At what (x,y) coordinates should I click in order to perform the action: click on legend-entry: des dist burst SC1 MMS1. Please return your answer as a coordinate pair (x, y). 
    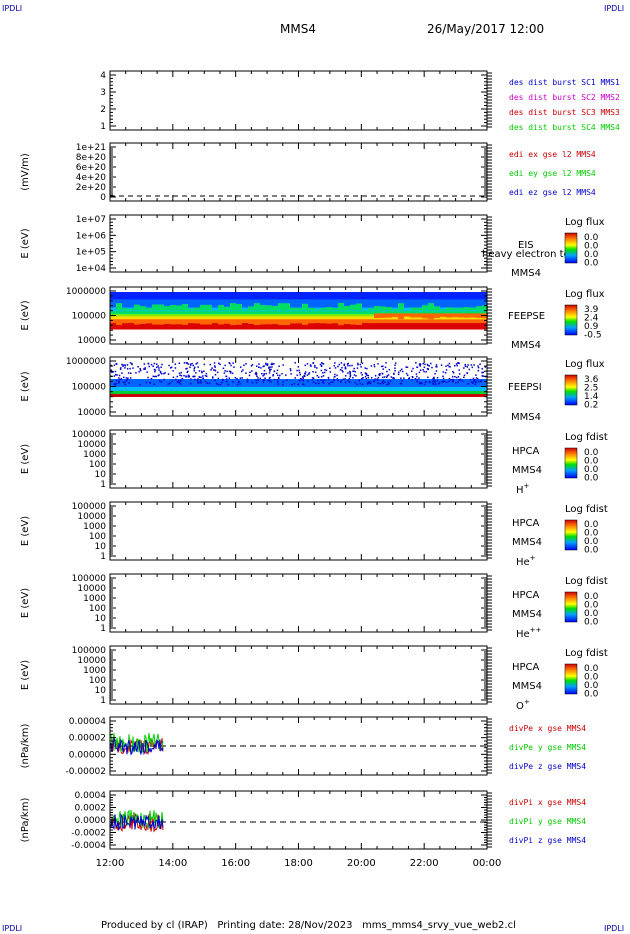
    Looking at the image, I should click on (564, 82).